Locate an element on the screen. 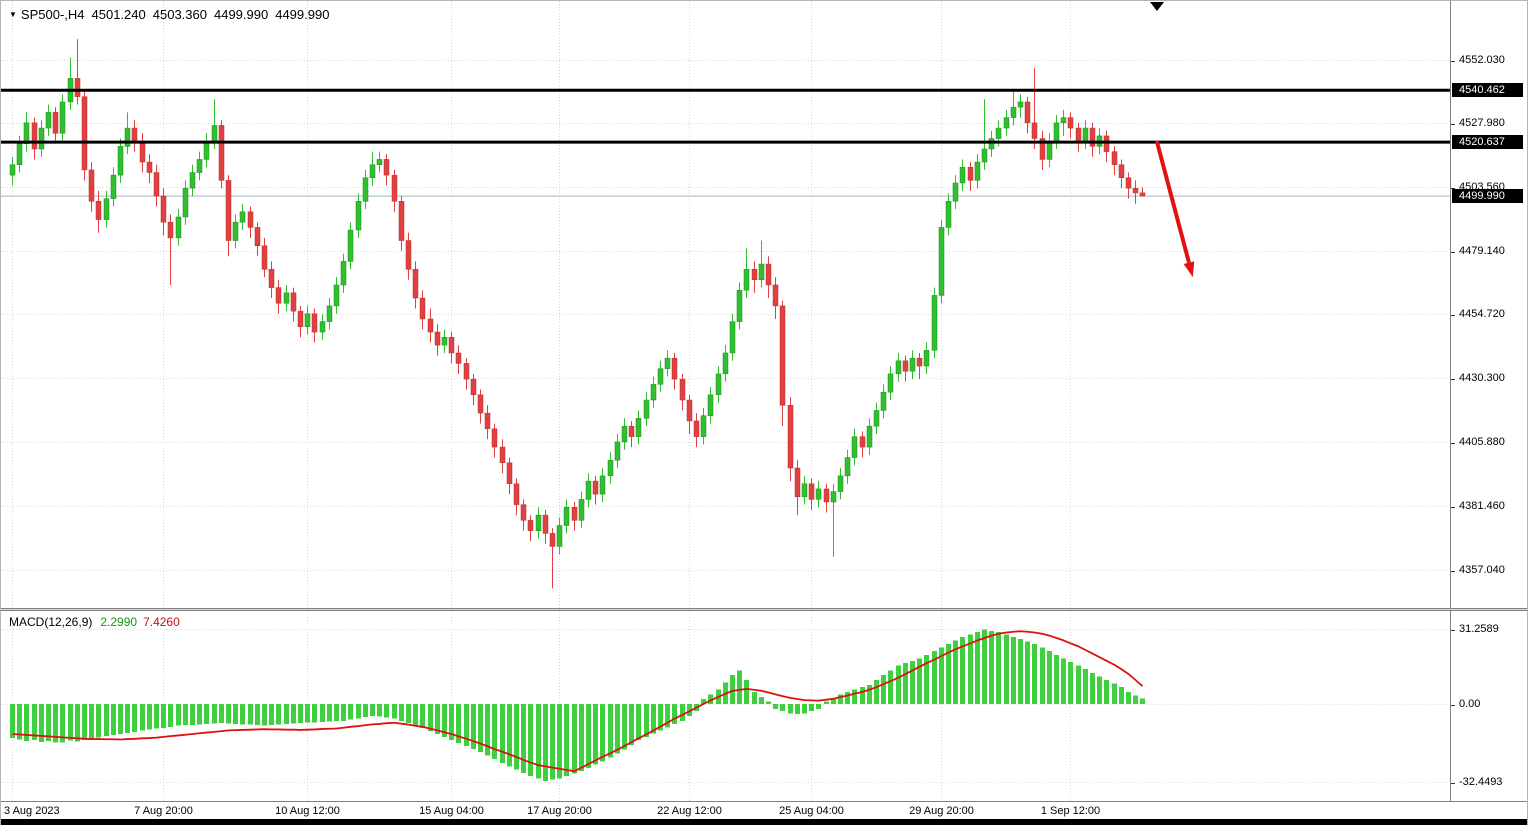 The image size is (1528, 825). pane-splitter is located at coordinates (764, 609).